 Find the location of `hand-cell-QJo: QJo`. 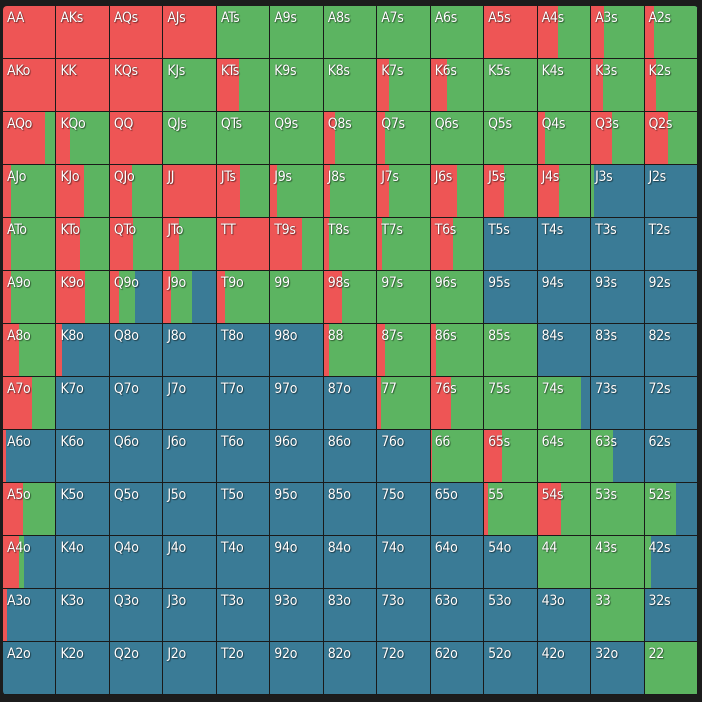

hand-cell-QJo: QJo is located at coordinates (136, 191).